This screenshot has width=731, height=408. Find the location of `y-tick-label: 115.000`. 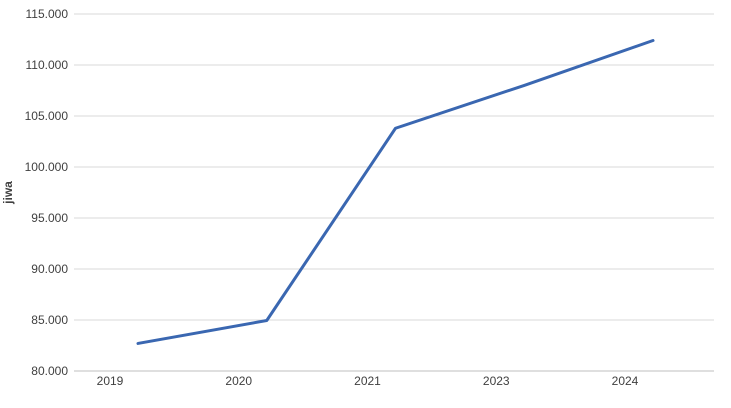

y-tick-label: 115.000 is located at coordinates (47, 14).